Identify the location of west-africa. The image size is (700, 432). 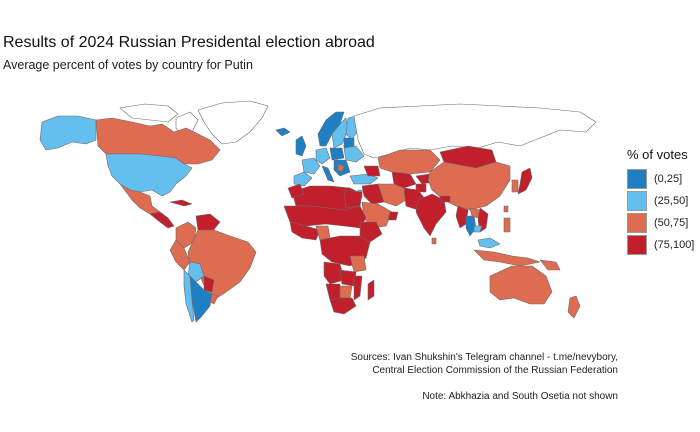
(305, 231).